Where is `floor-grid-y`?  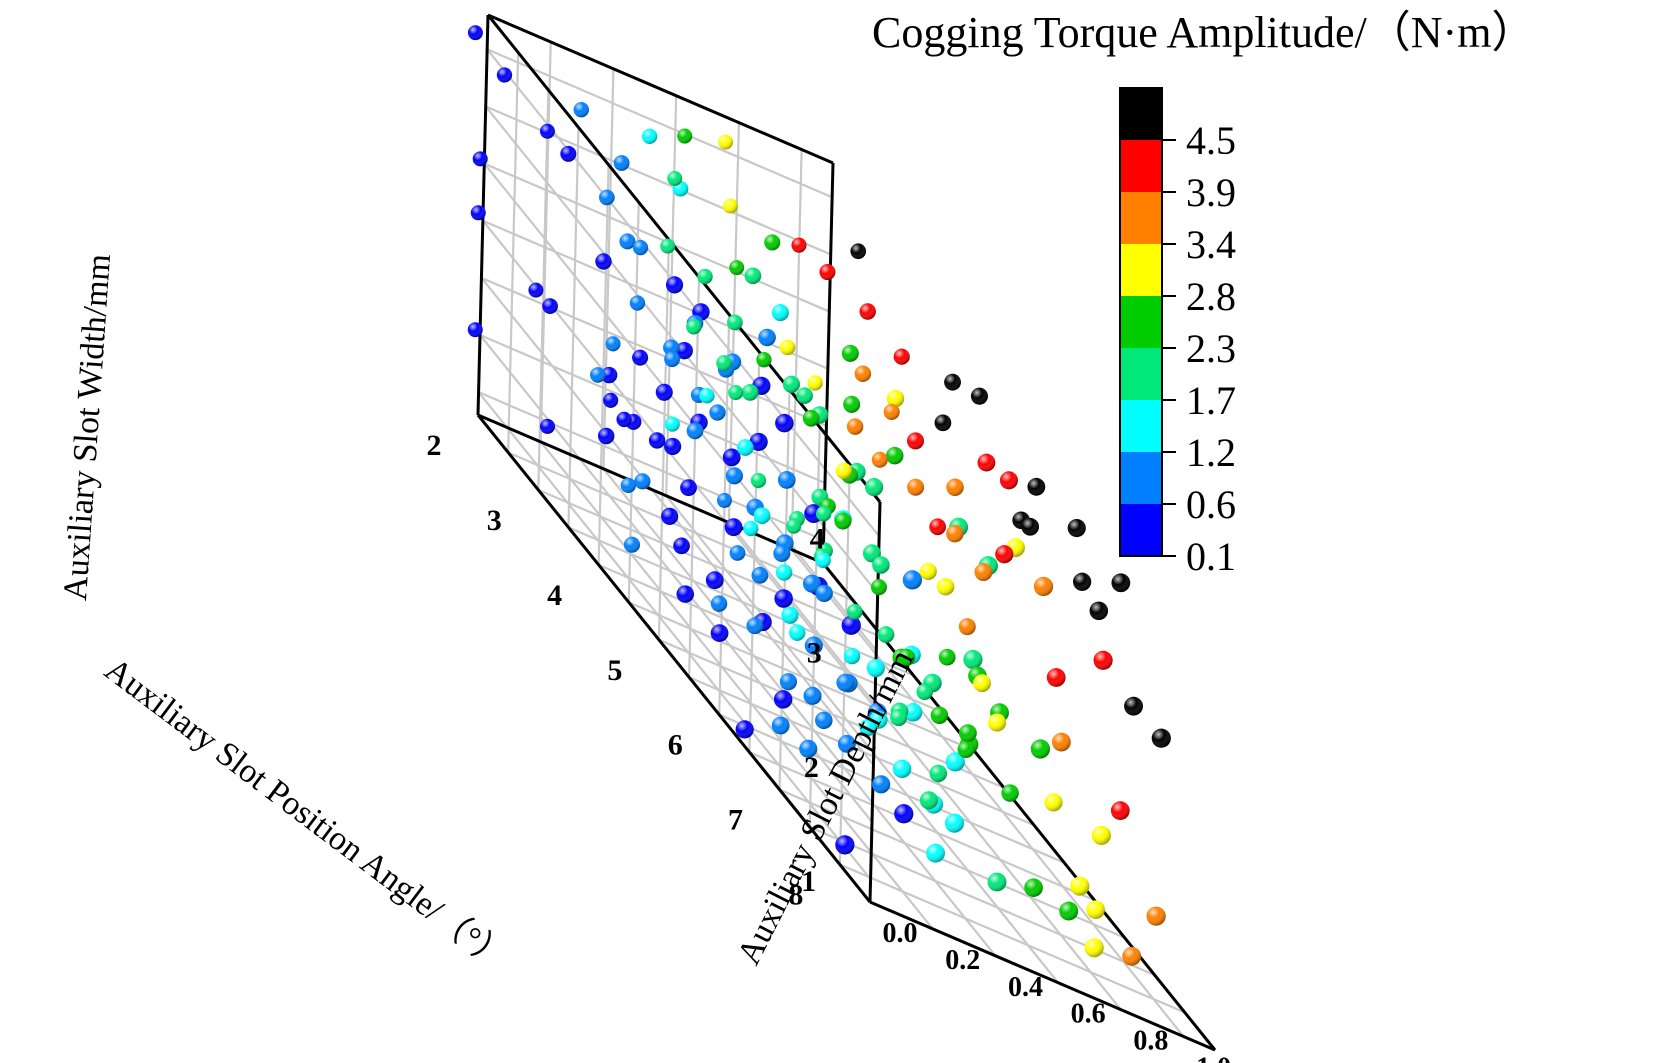
floor-grid-y is located at coordinates (925, 766).